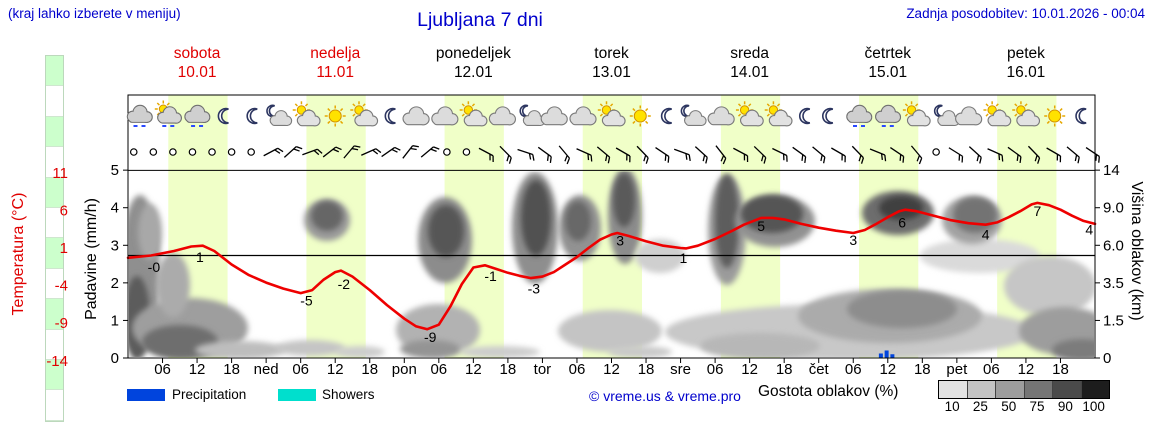  I want to click on page-title: Ljubljana 7 dni, so click(480, 20).